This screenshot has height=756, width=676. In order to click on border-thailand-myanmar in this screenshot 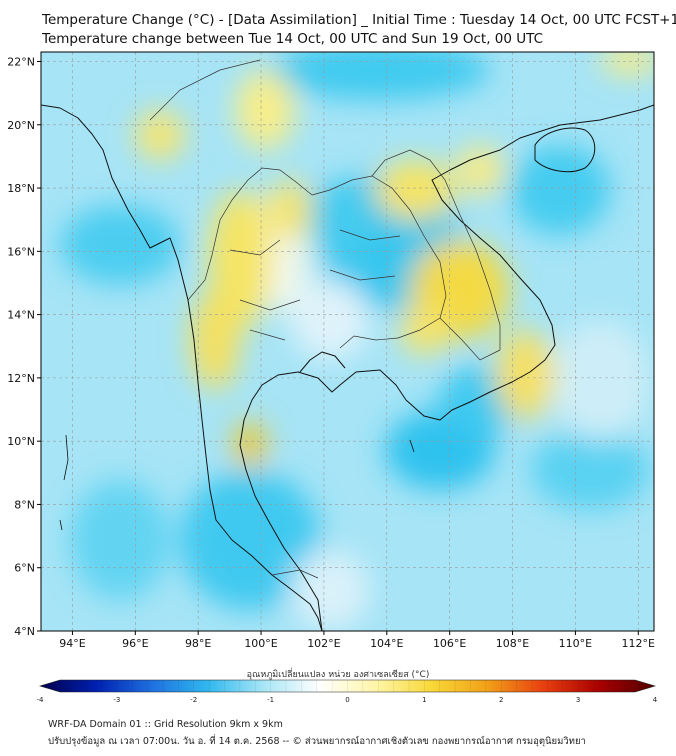, I will do `click(250, 234)`.